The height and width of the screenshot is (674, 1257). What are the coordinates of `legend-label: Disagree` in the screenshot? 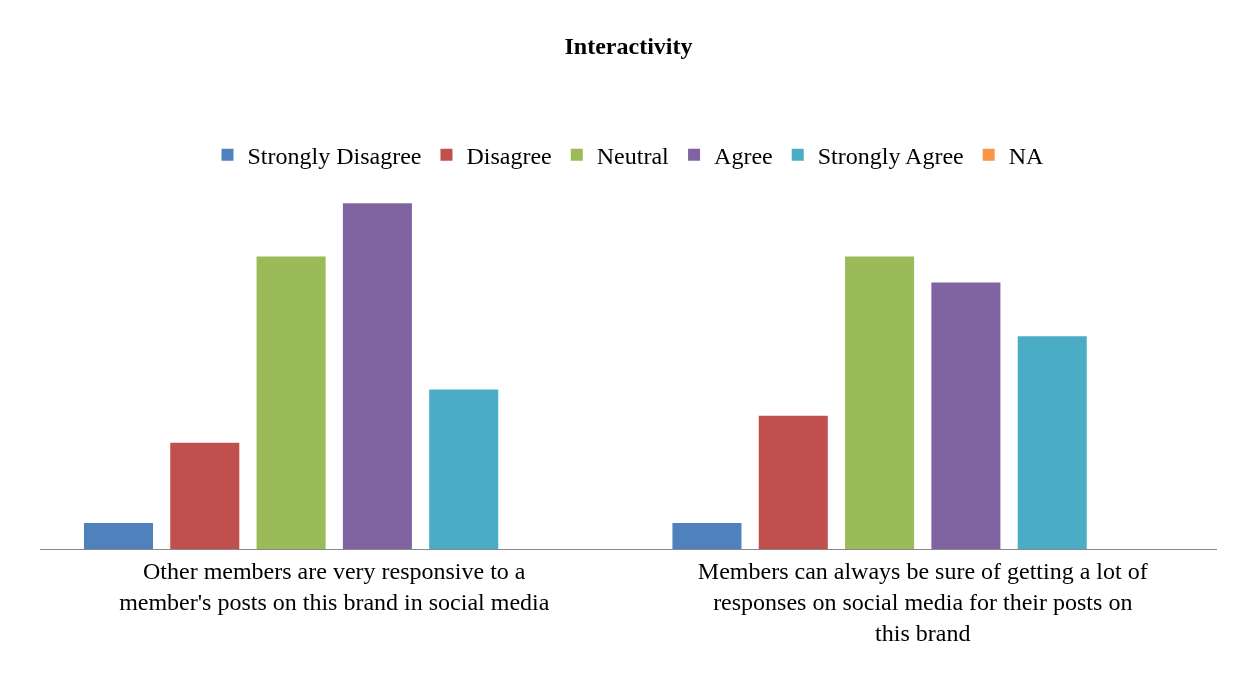 It's located at (509, 156).